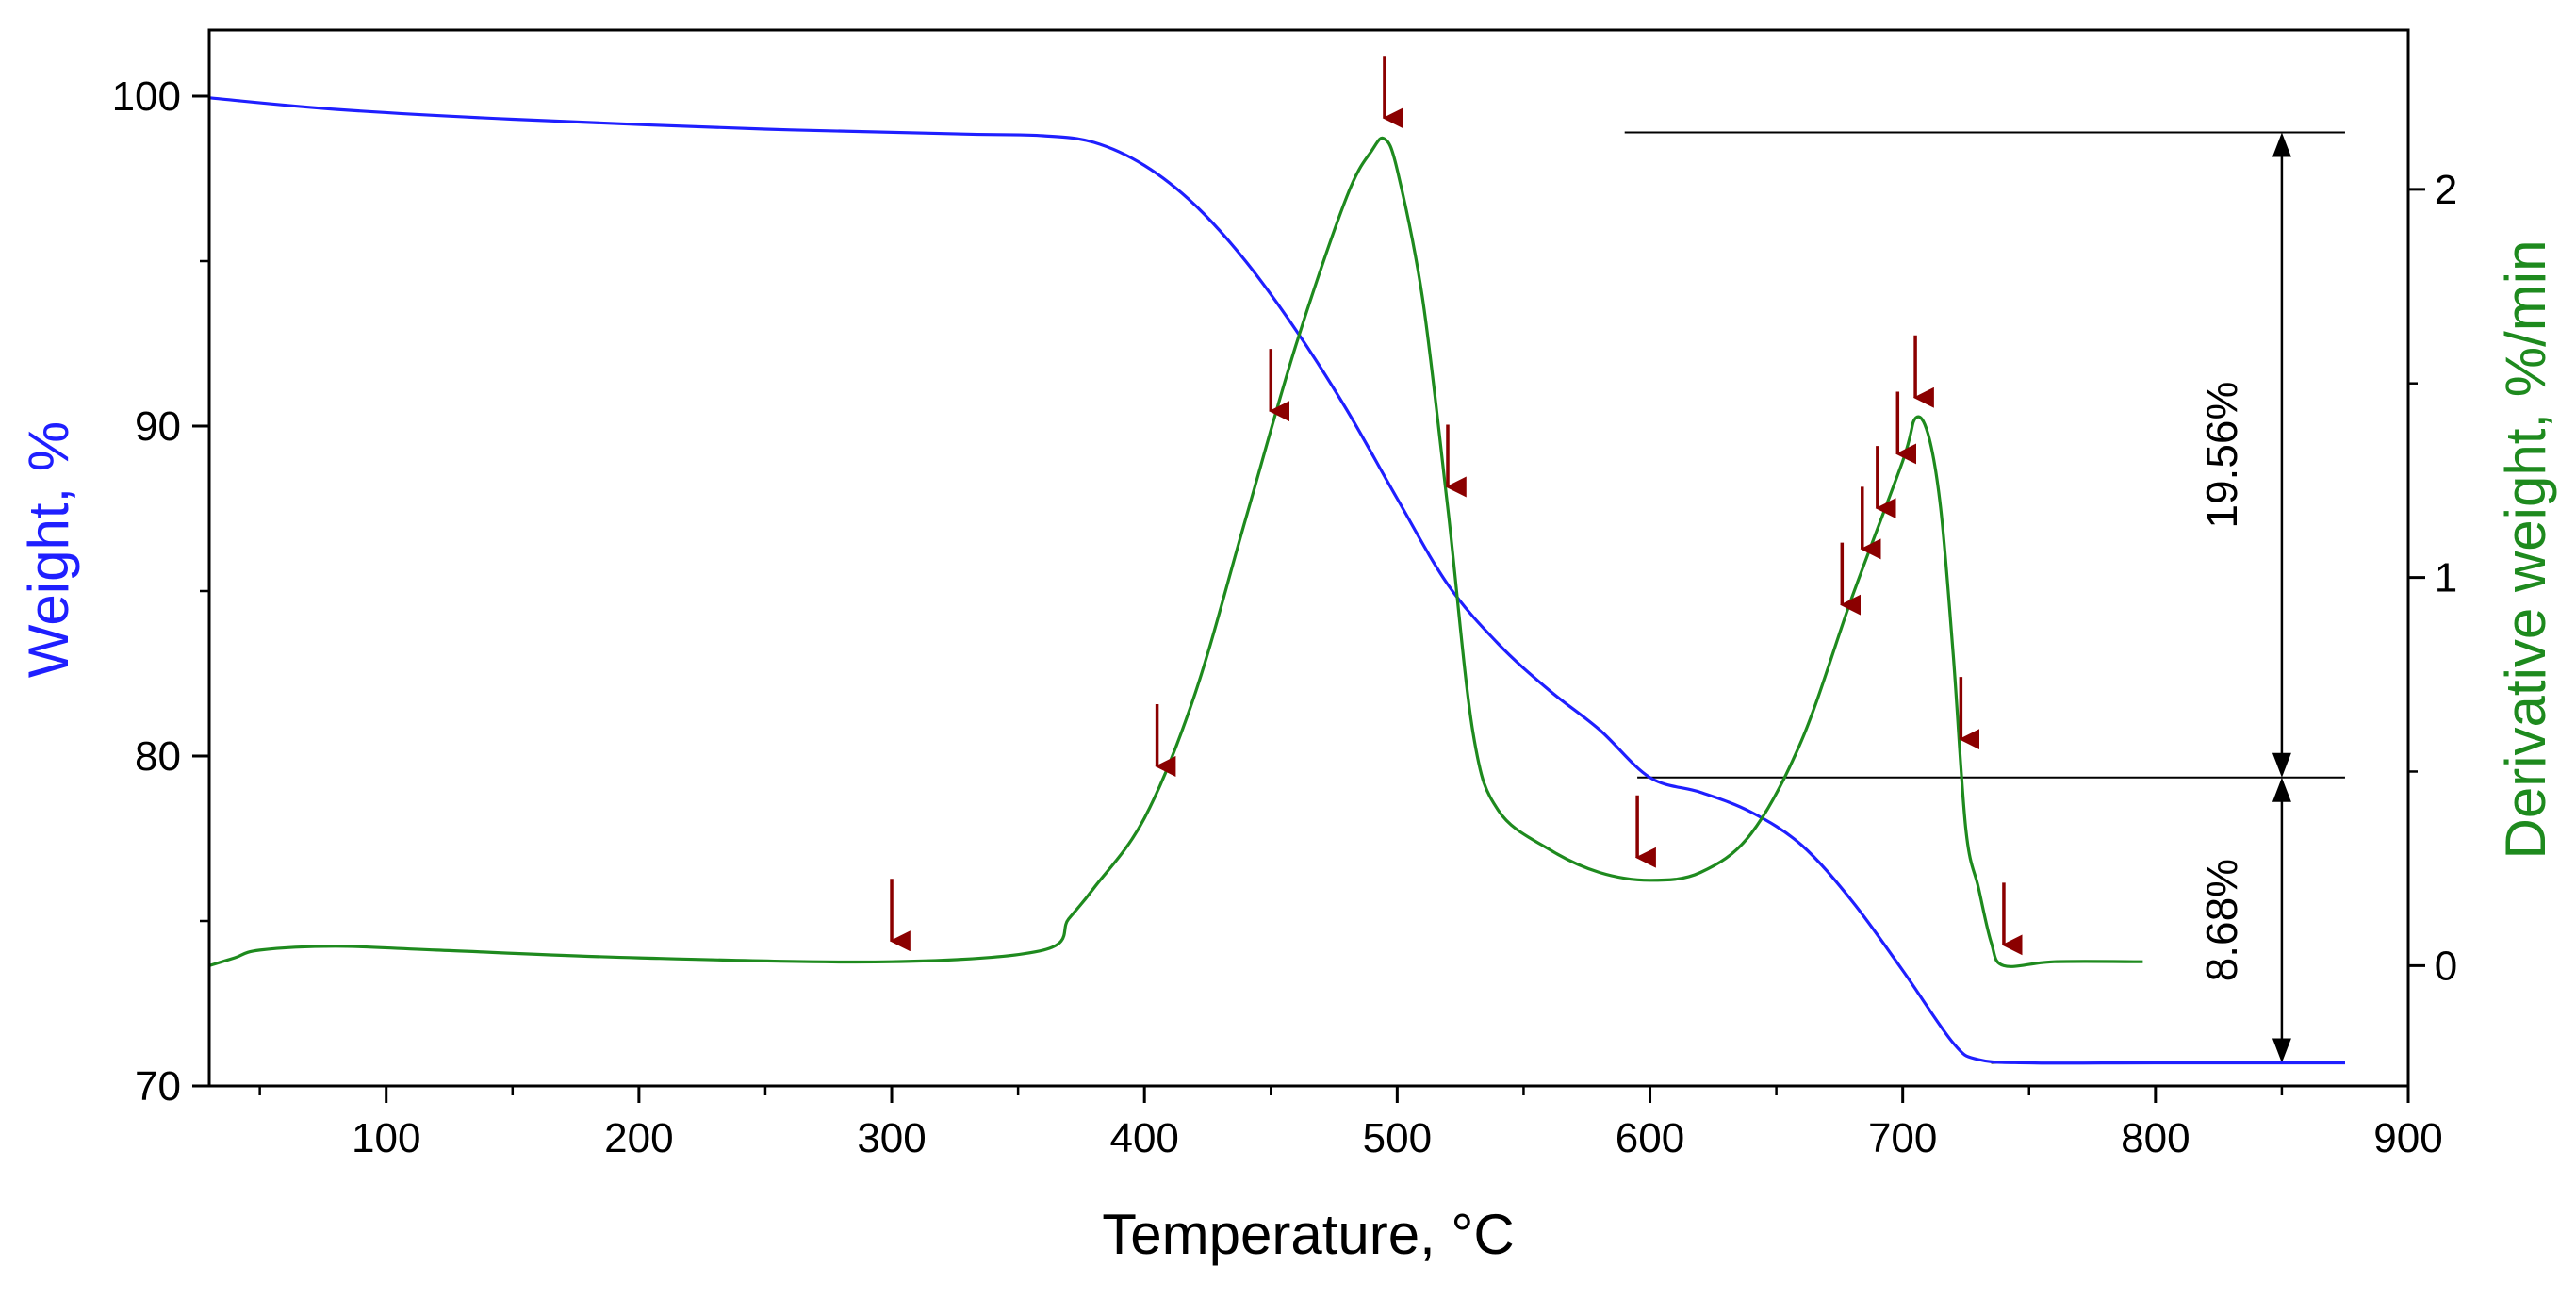 This screenshot has width=2576, height=1299. I want to click on y-left-tick-label: 70, so click(158, 1086).